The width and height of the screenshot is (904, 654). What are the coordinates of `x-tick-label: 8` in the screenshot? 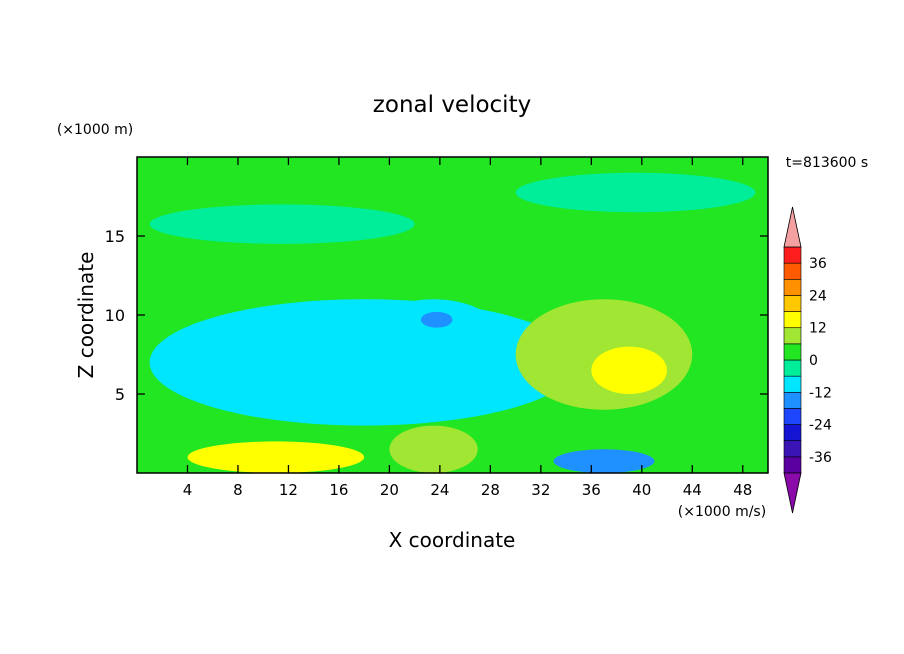 It's located at (238, 490).